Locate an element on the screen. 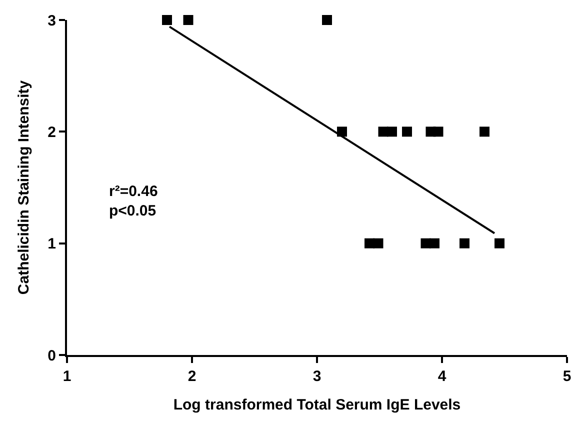  annotation: r²=0.46 p<0.05 is located at coordinates (133, 201).